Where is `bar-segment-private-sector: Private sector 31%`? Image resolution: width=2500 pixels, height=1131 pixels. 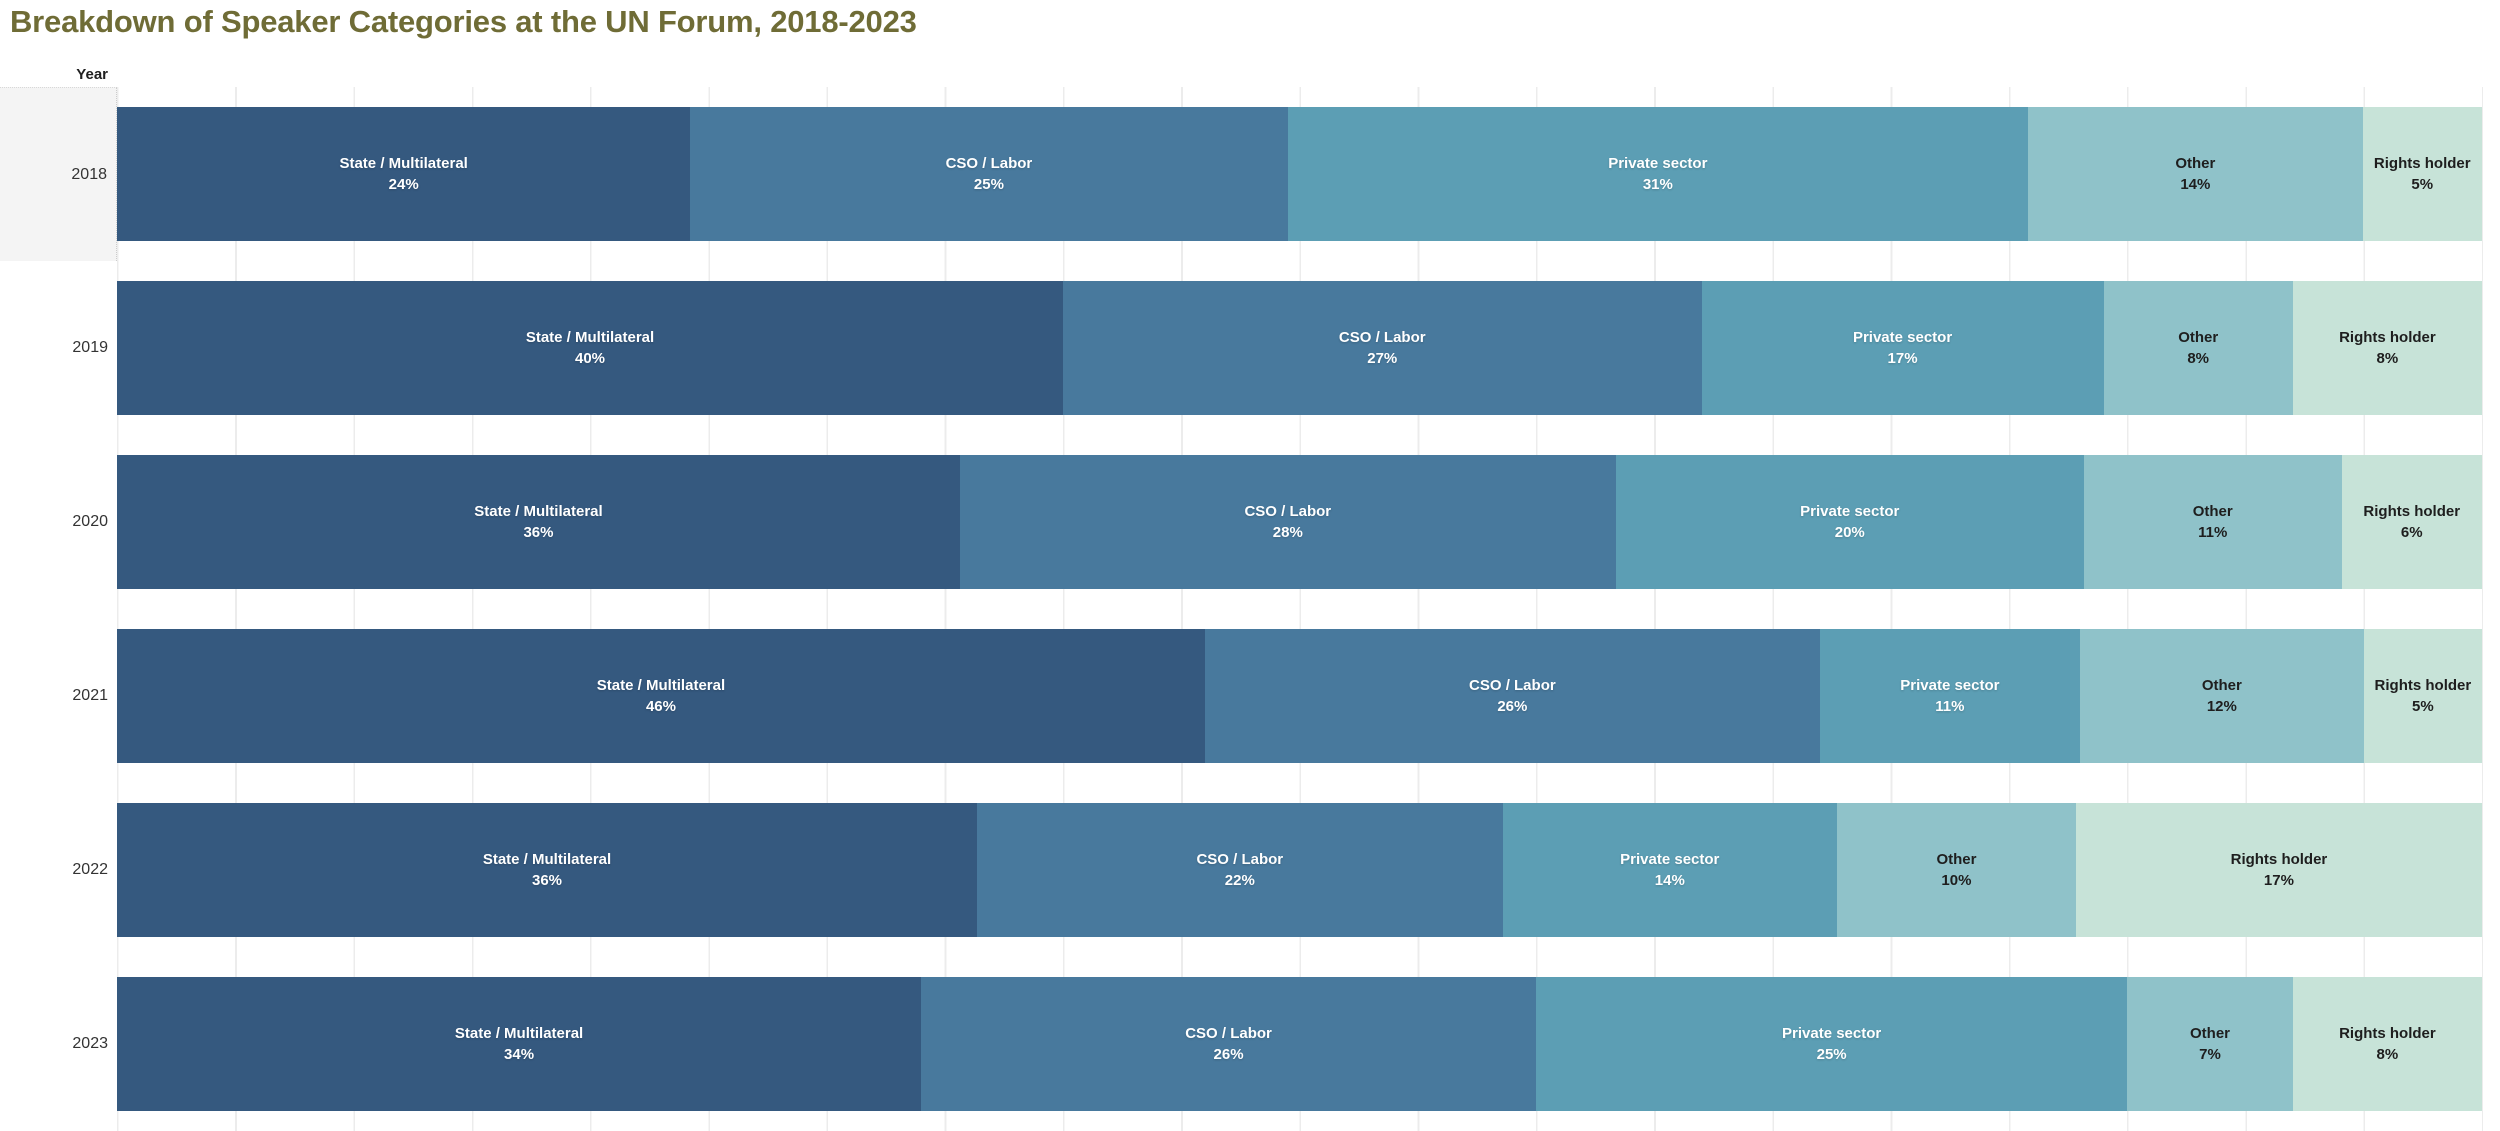 bar-segment-private-sector: Private sector 31% is located at coordinates (1658, 174).